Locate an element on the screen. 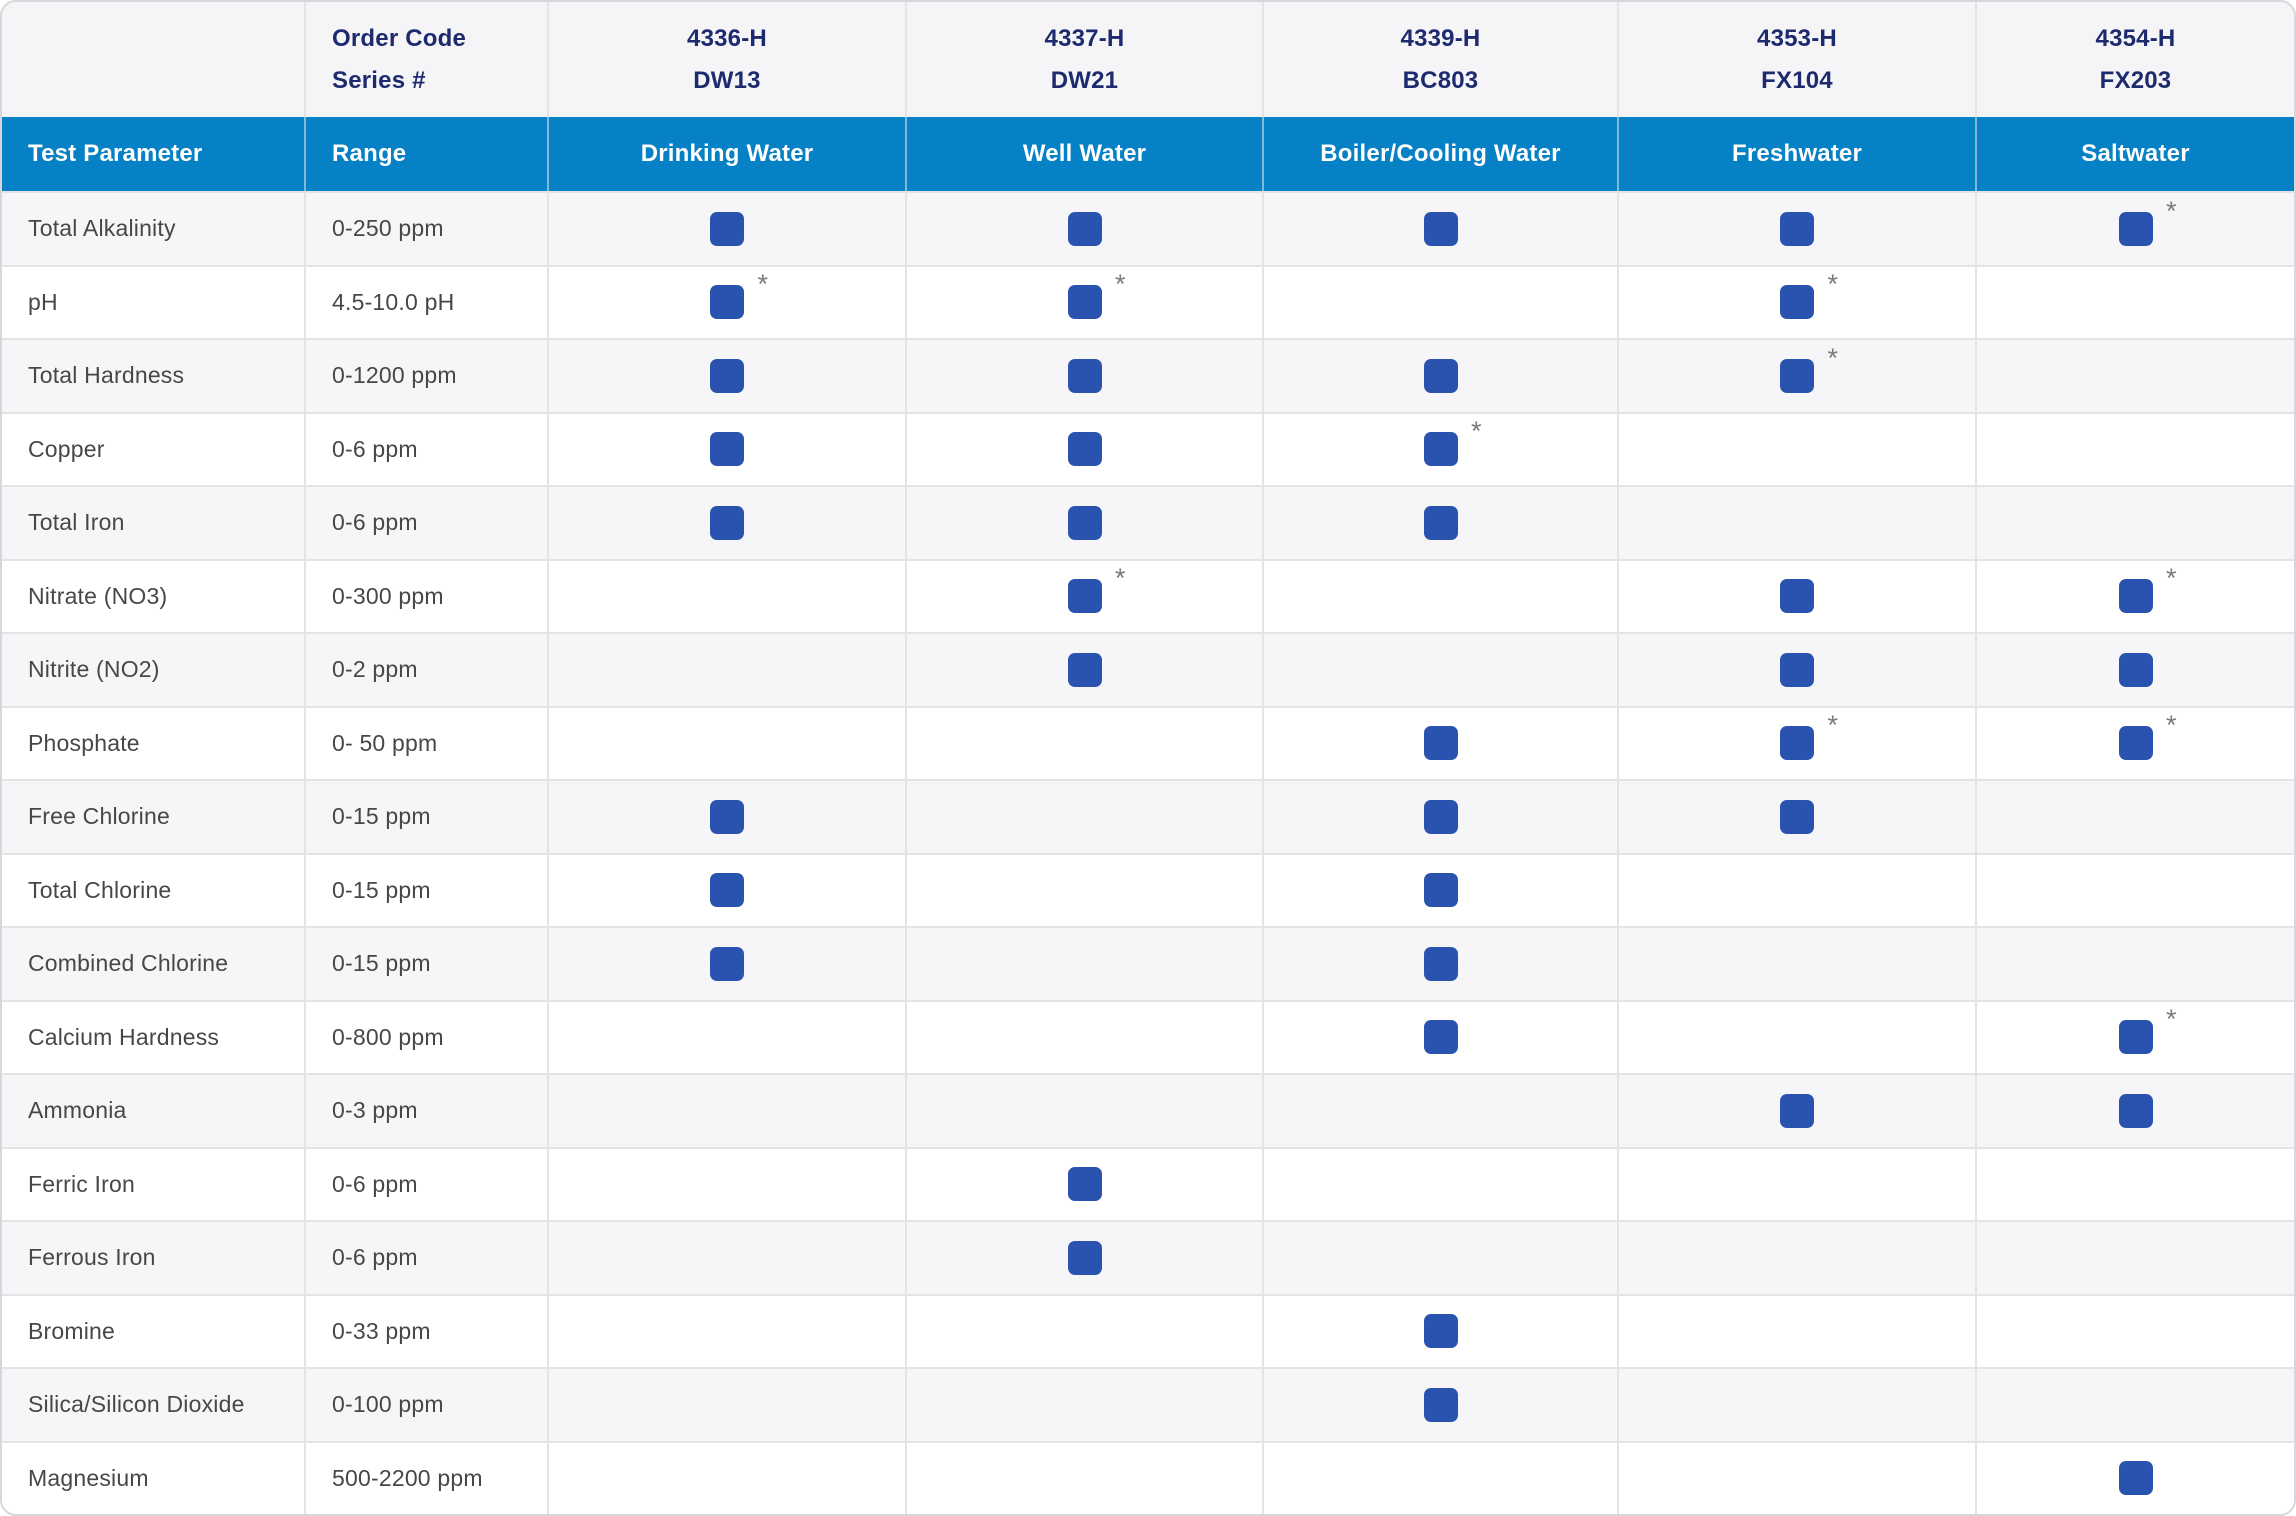  product-series: DW13 is located at coordinates (727, 80).